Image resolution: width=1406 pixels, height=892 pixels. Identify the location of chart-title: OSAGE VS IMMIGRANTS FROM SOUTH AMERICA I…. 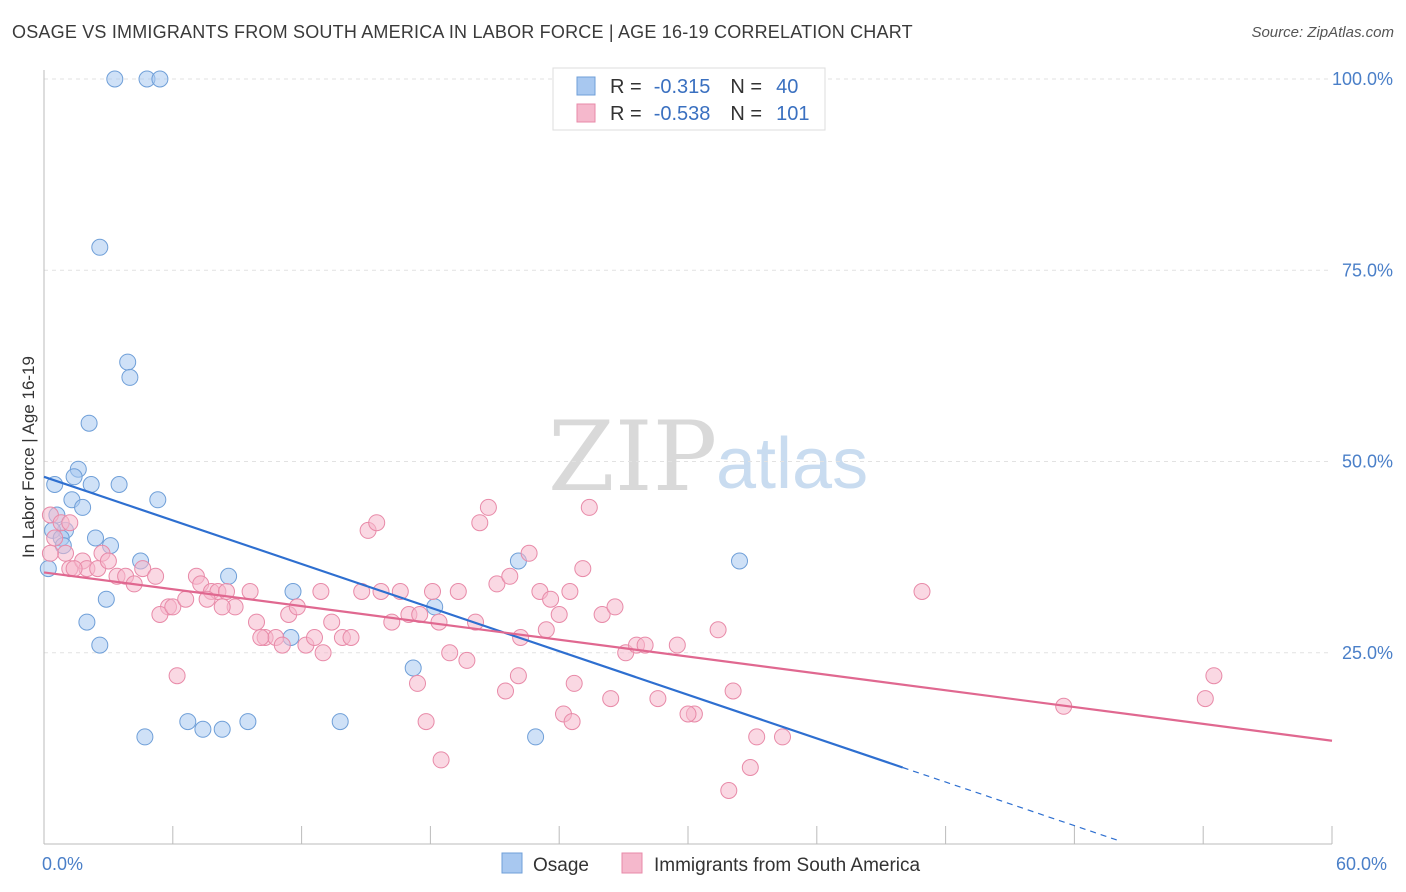
(462, 32).